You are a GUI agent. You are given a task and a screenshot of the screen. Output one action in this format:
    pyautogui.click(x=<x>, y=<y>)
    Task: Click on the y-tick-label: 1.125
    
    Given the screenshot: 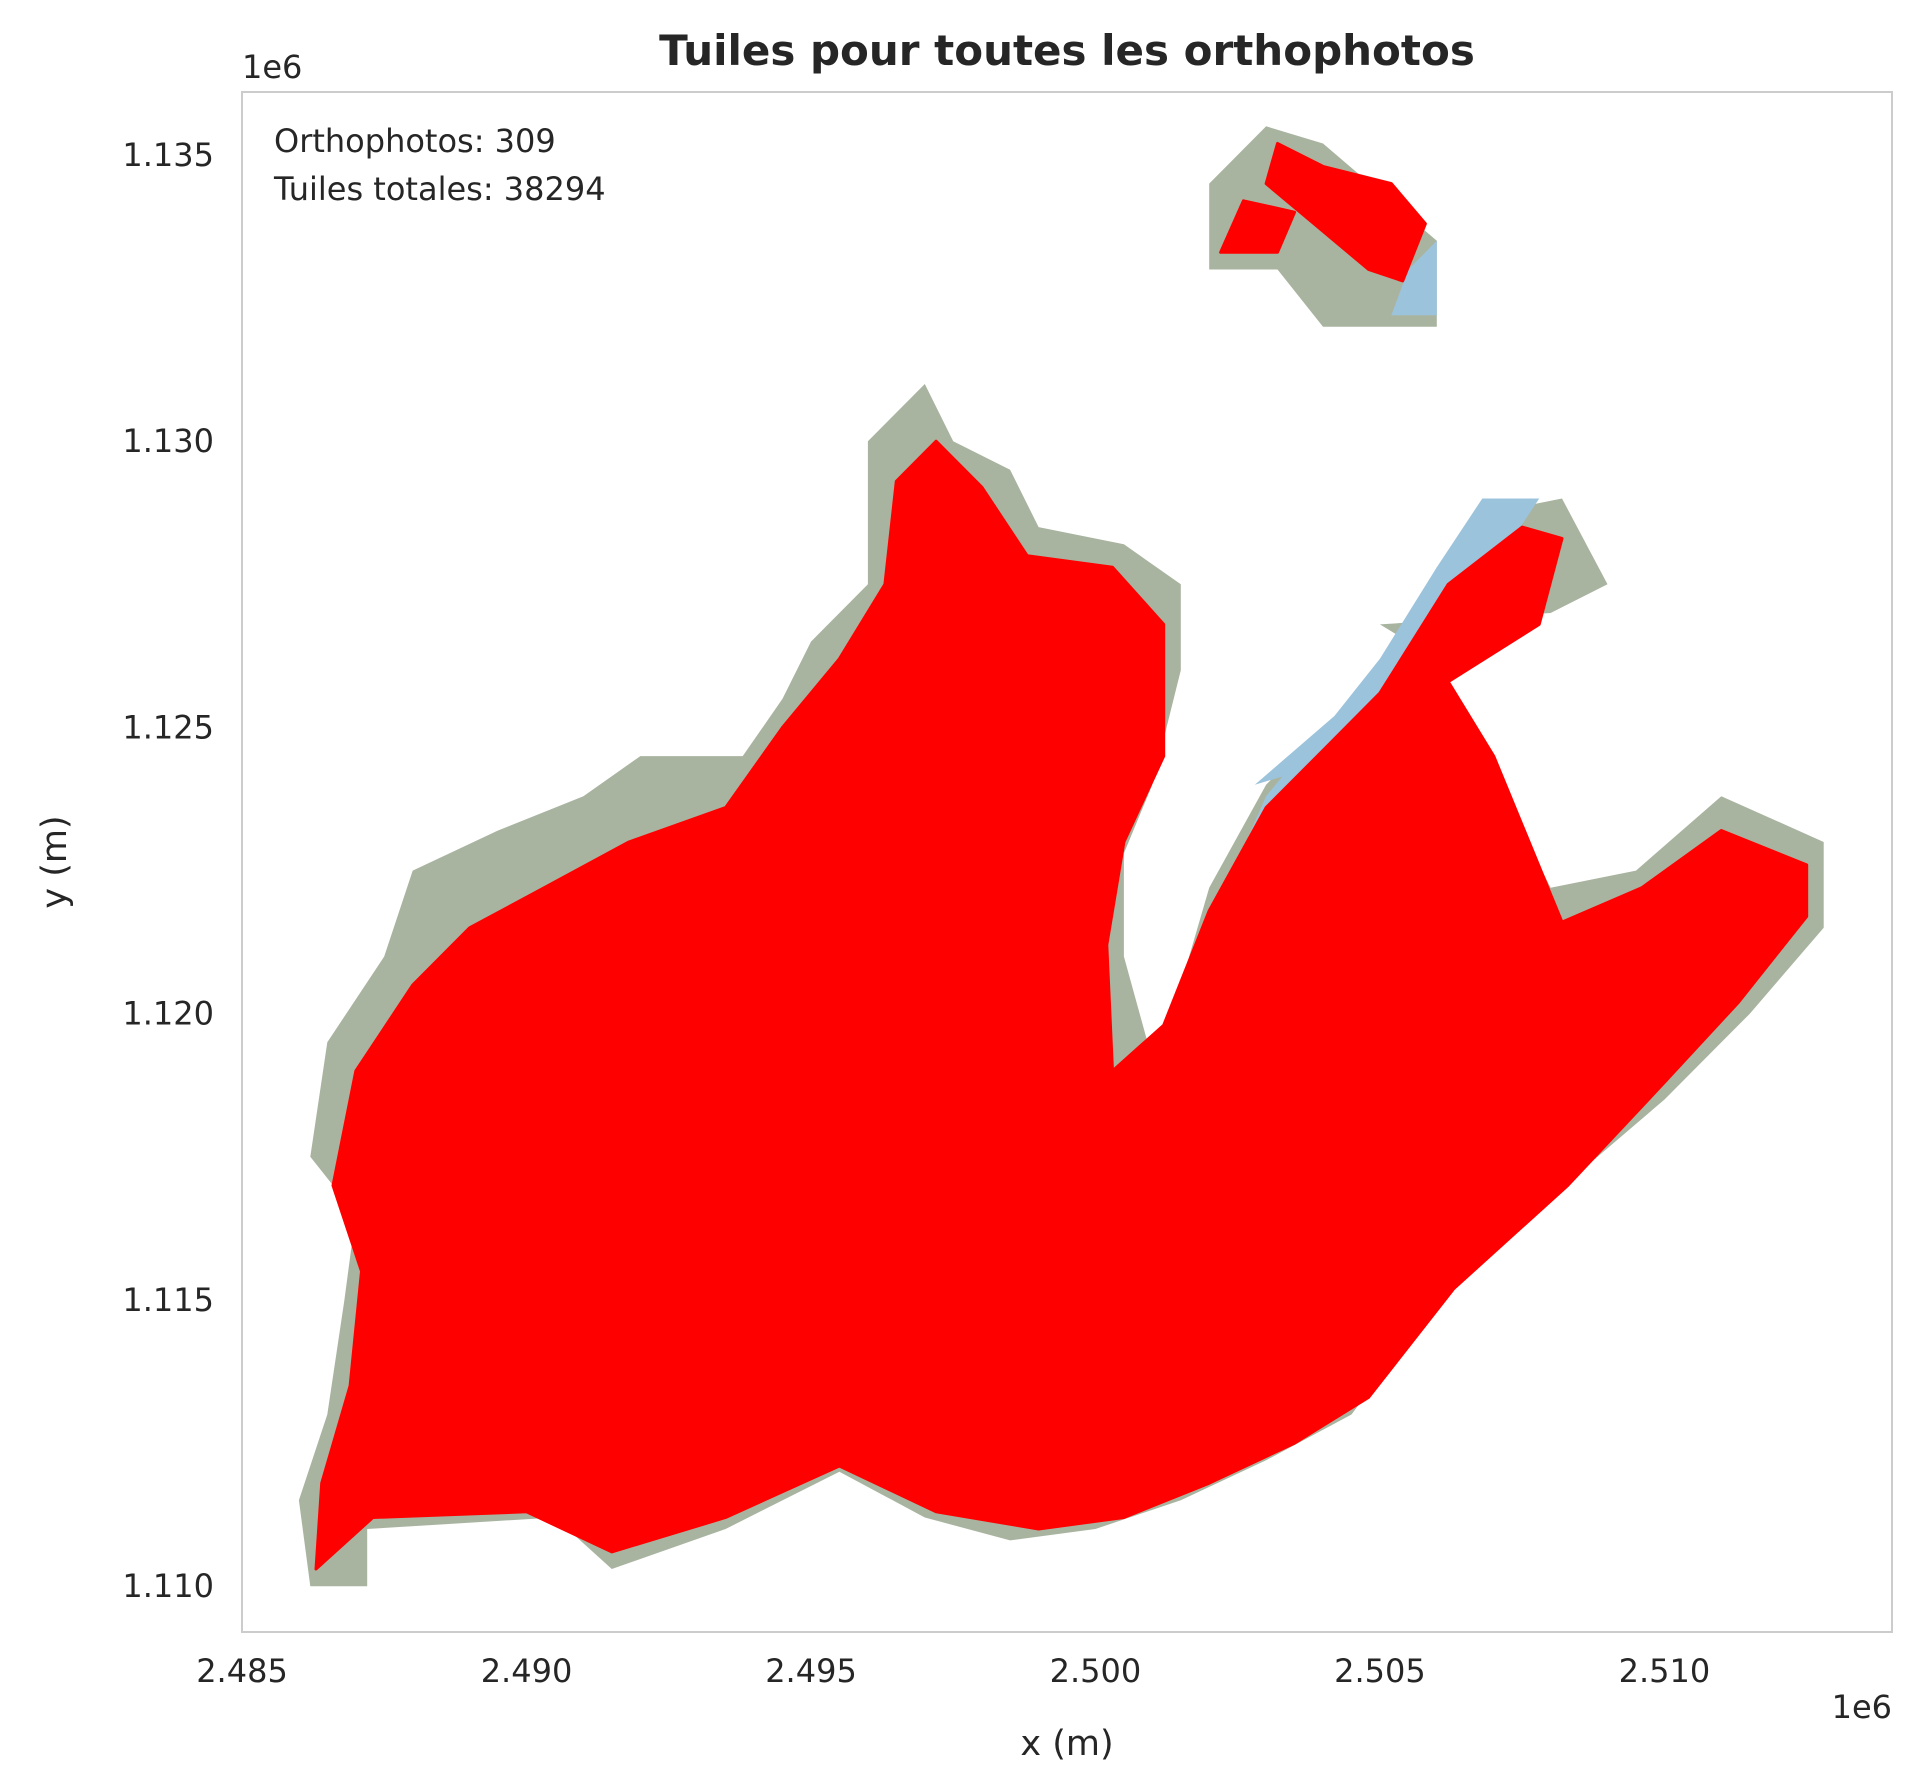 What is the action you would take?
    pyautogui.click(x=168, y=728)
    